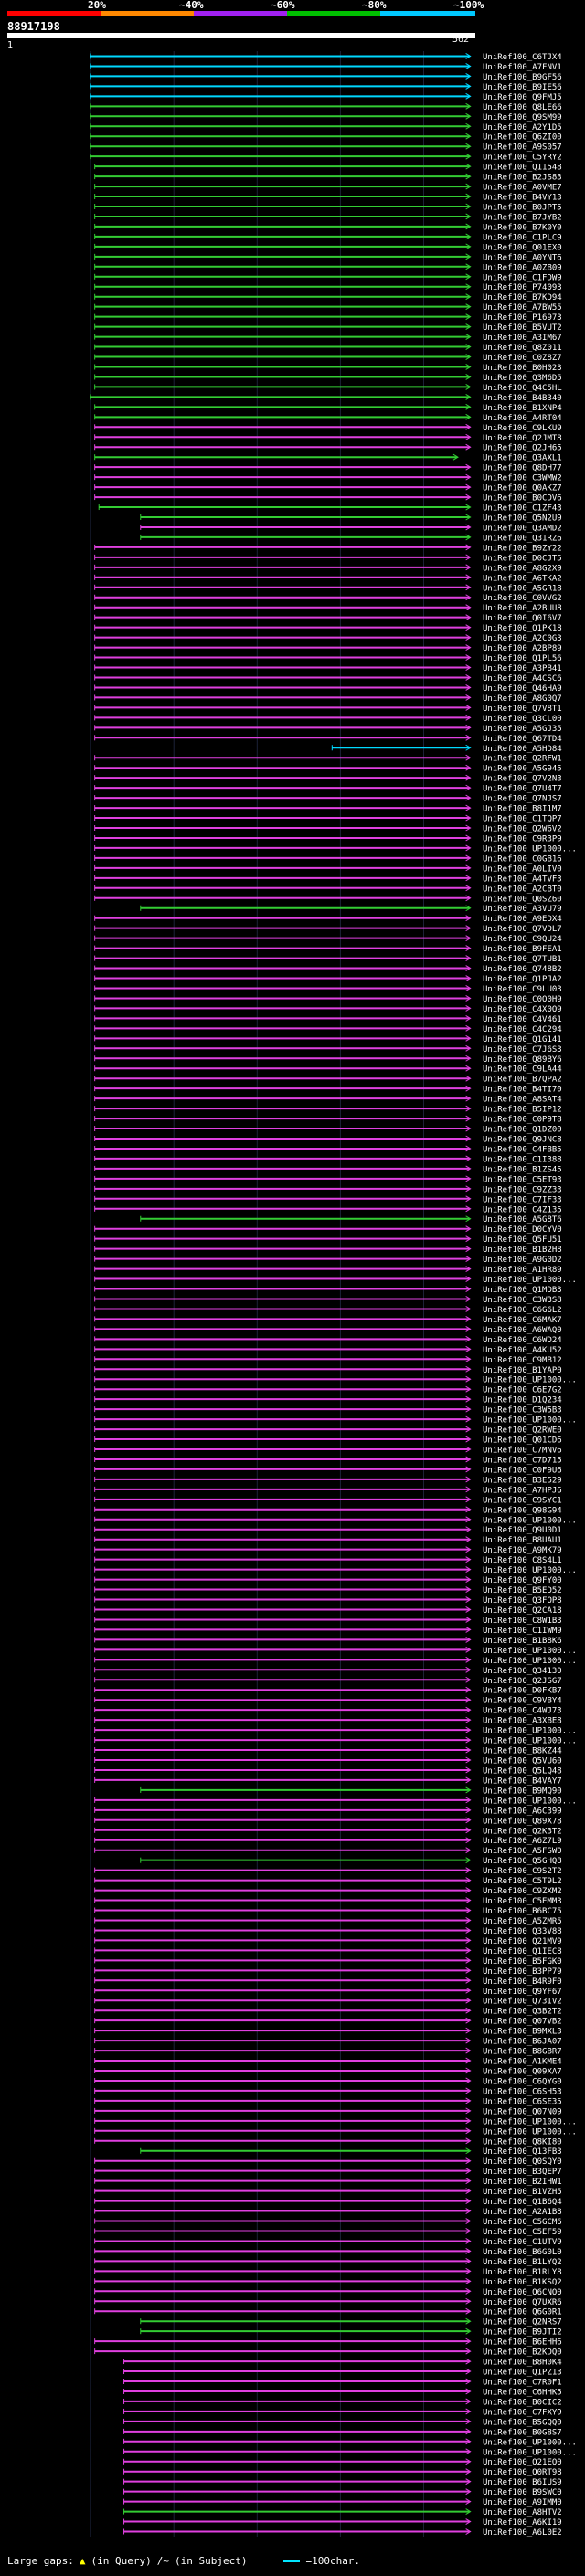 The width and height of the screenshot is (585, 2576). What do you see at coordinates (522, 1179) in the screenshot?
I see `hit-label: UniRef100_C5ET93` at bounding box center [522, 1179].